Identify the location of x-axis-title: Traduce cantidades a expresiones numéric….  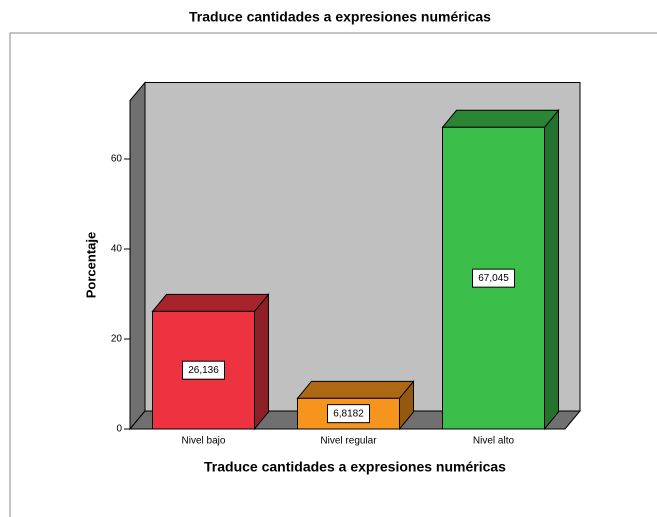
(355, 467).